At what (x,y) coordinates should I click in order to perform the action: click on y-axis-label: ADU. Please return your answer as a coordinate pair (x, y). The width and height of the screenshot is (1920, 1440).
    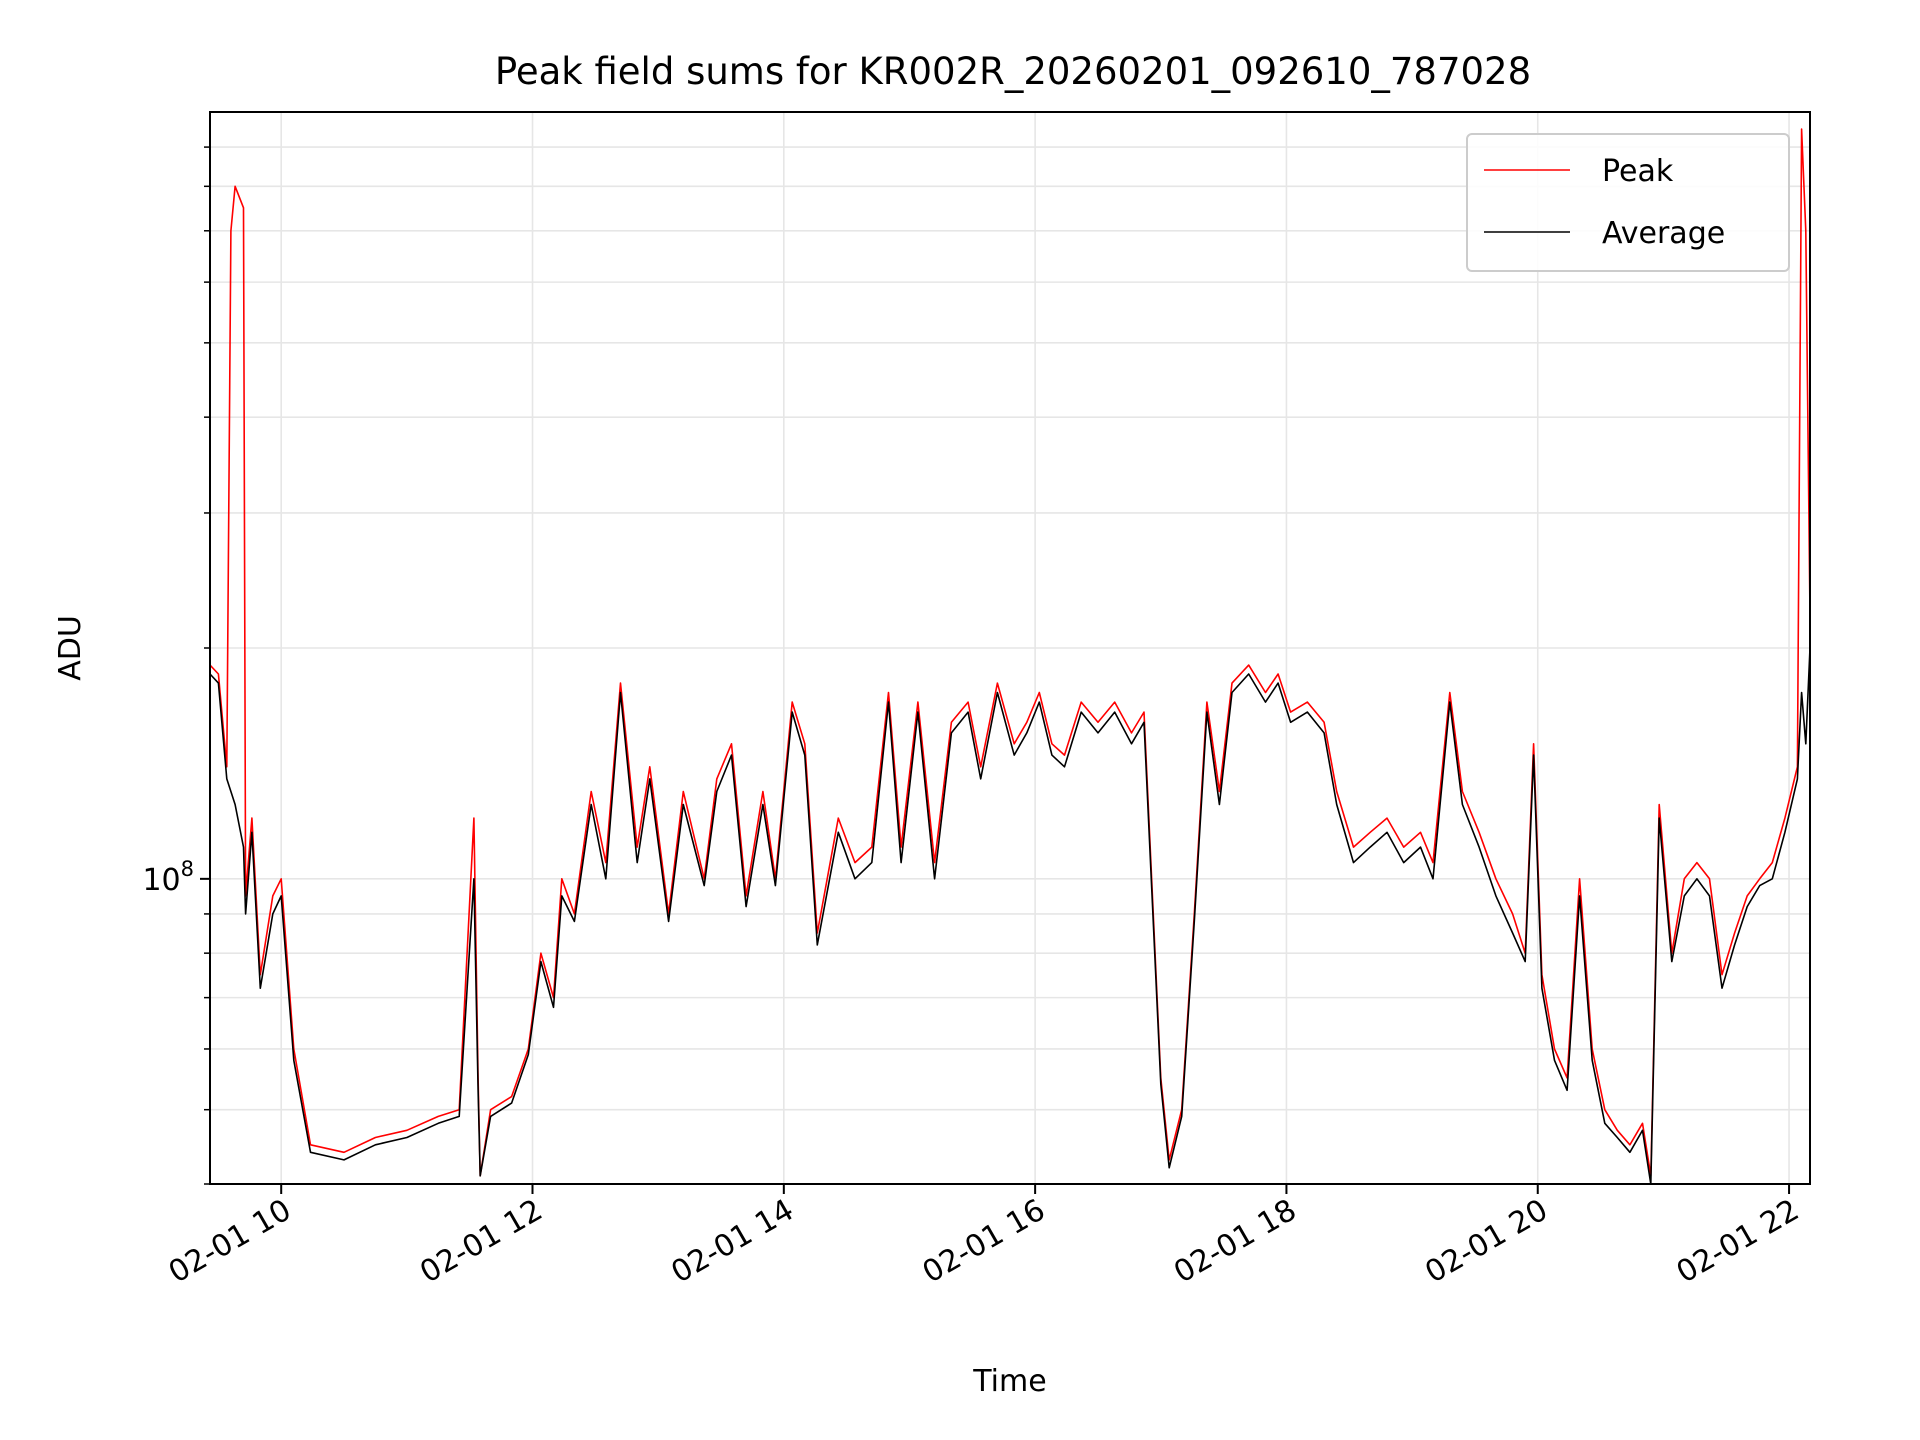
    Looking at the image, I should click on (70, 648).